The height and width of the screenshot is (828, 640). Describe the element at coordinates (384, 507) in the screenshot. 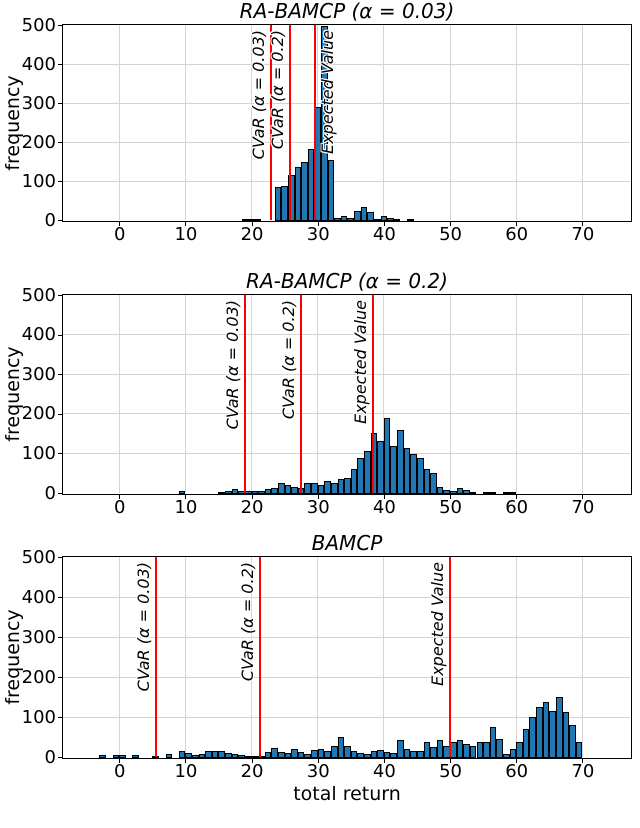

I see `x-tick-label: 40` at that location.